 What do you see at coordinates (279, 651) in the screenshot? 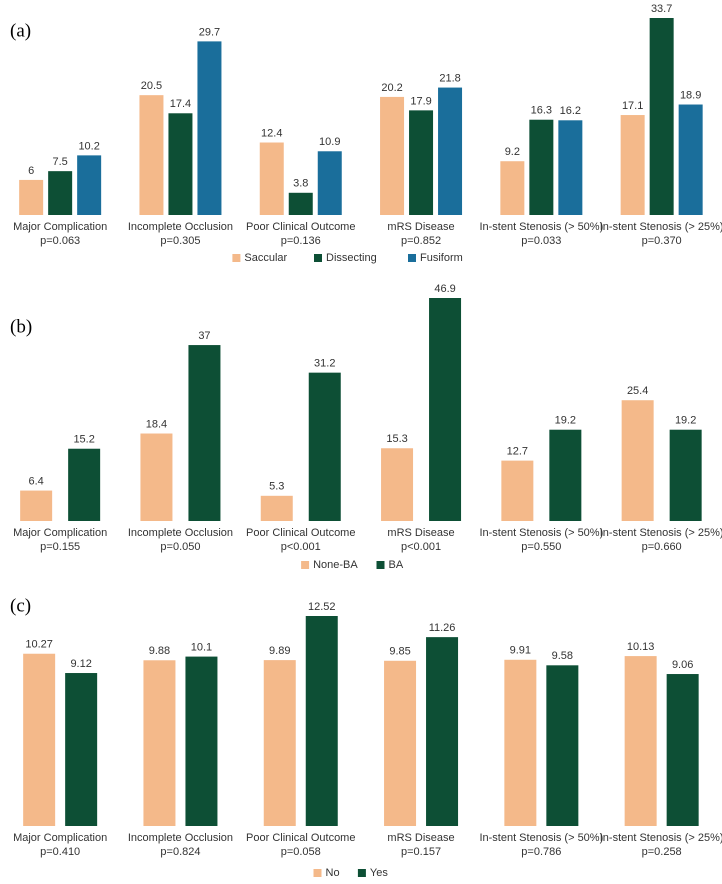
I see `value-label: 9.89` at bounding box center [279, 651].